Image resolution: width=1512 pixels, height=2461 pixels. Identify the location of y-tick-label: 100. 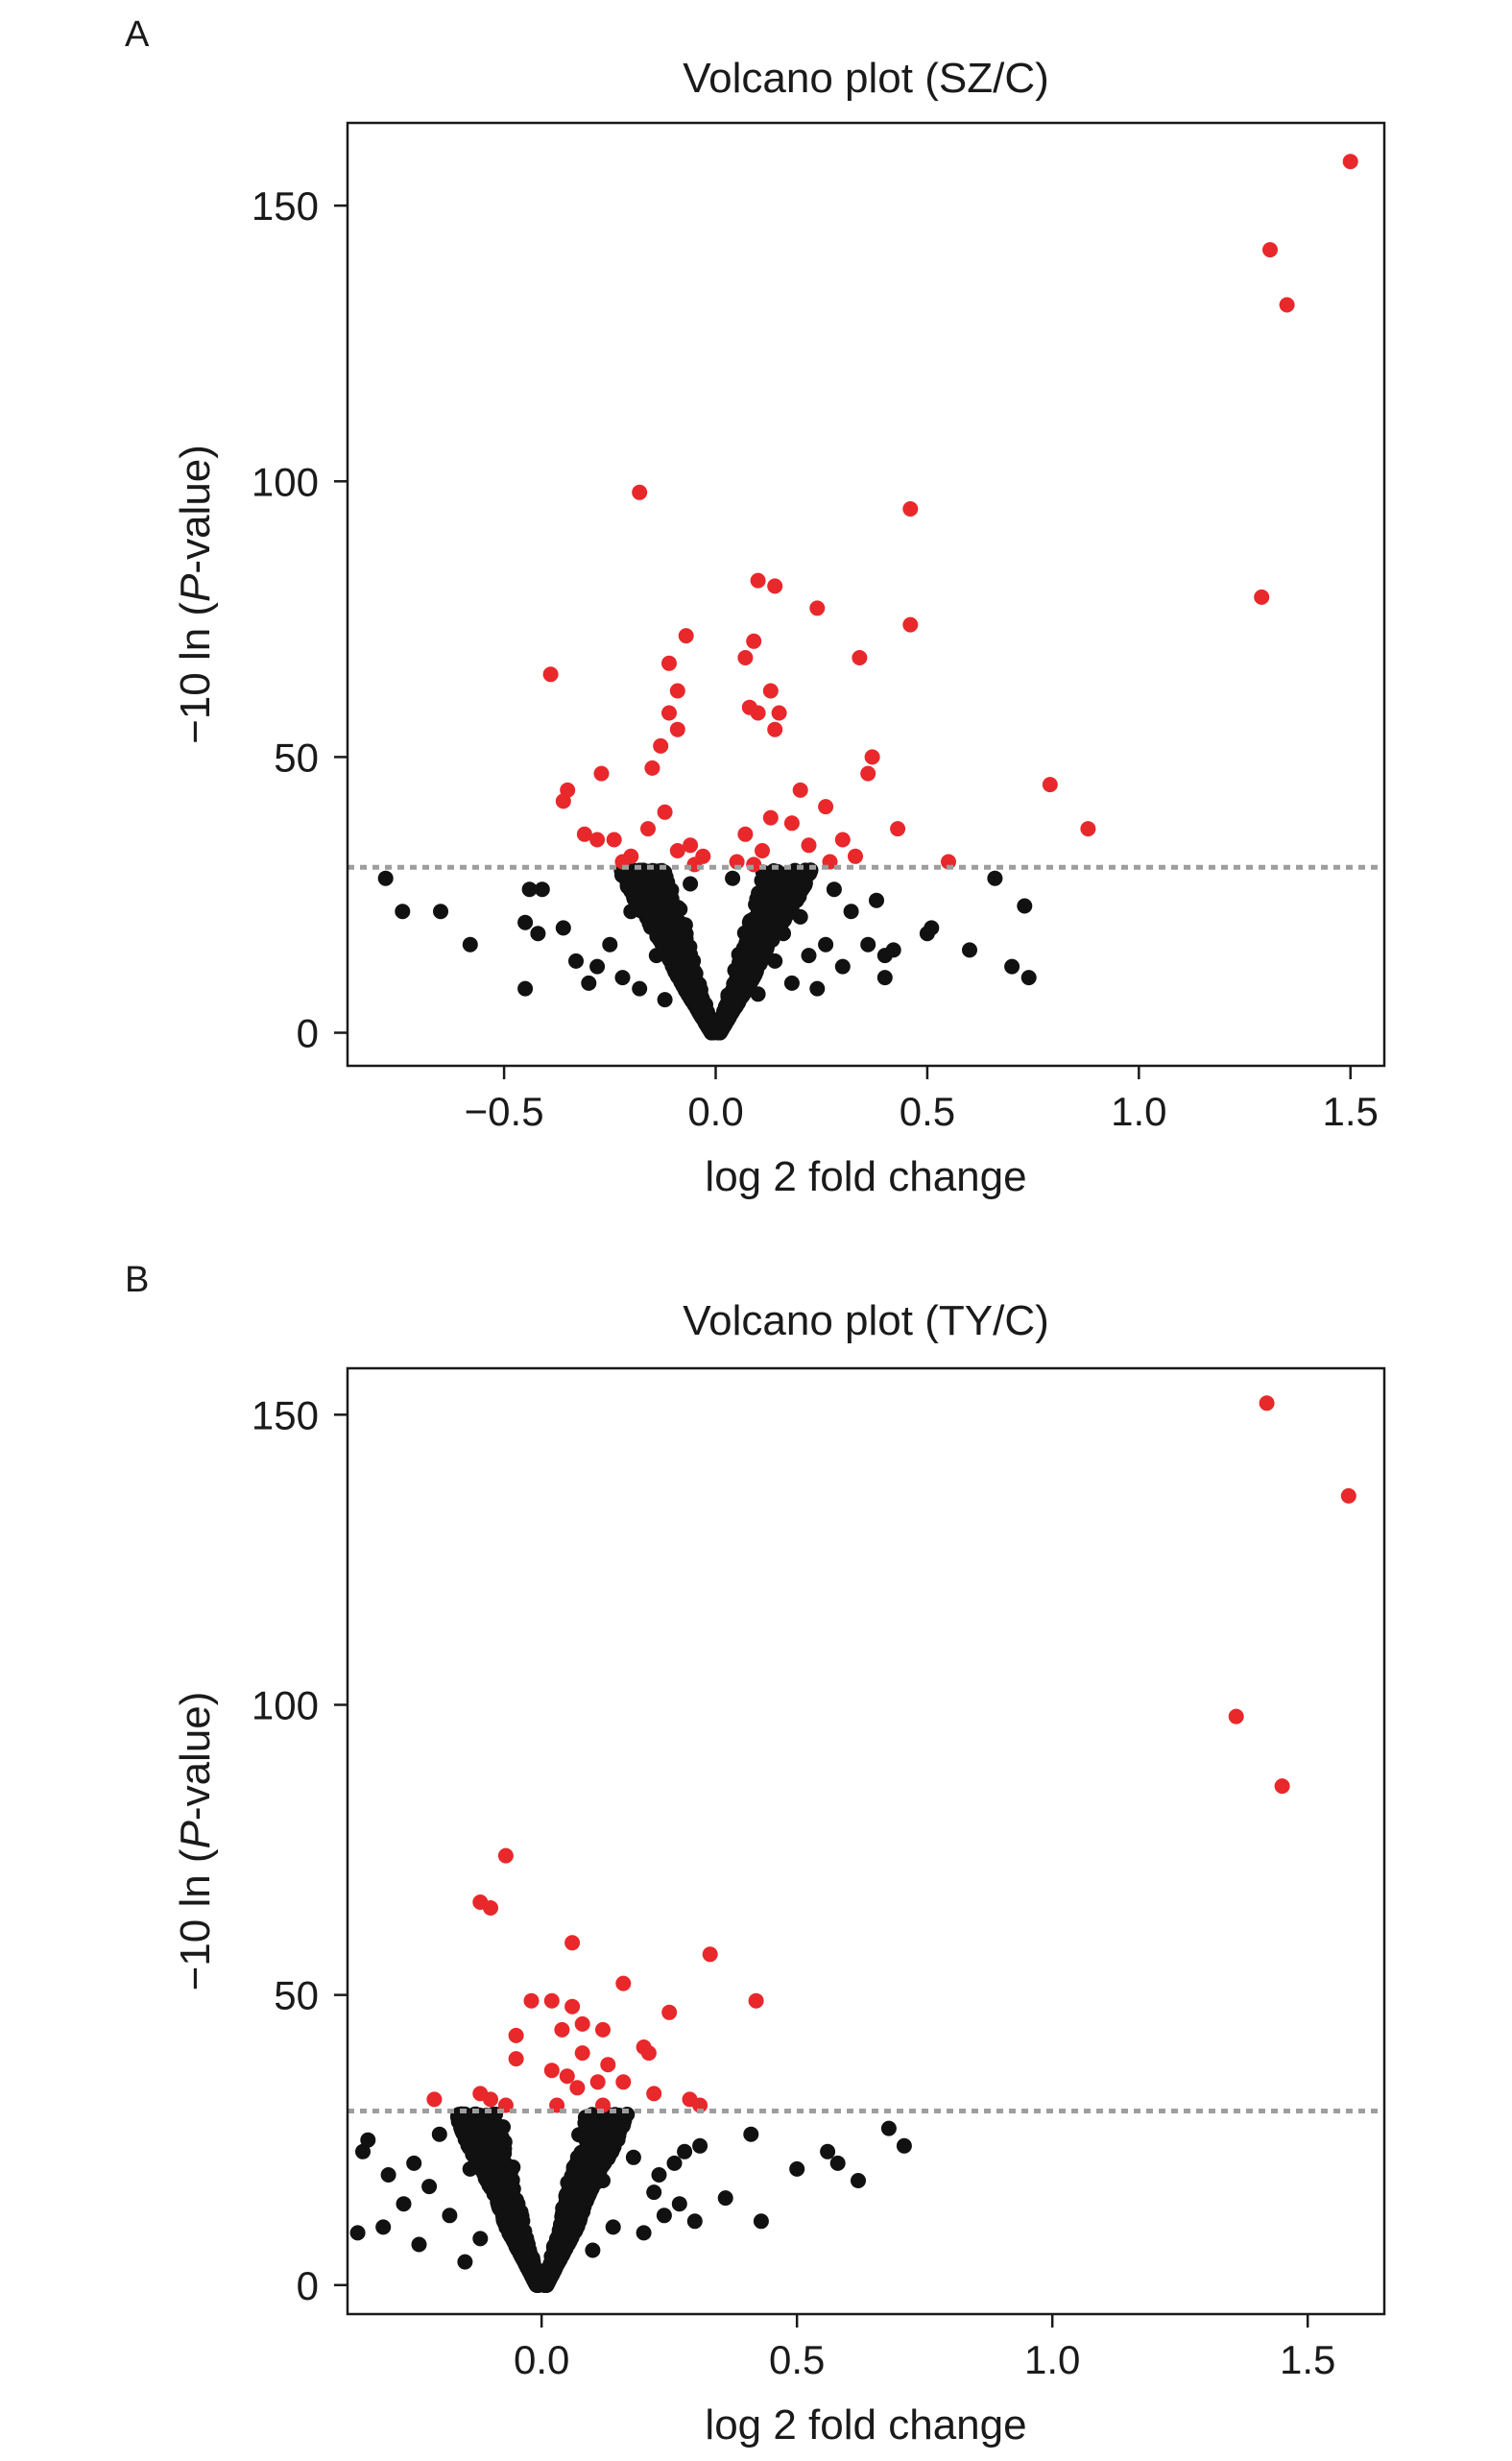
(285, 481).